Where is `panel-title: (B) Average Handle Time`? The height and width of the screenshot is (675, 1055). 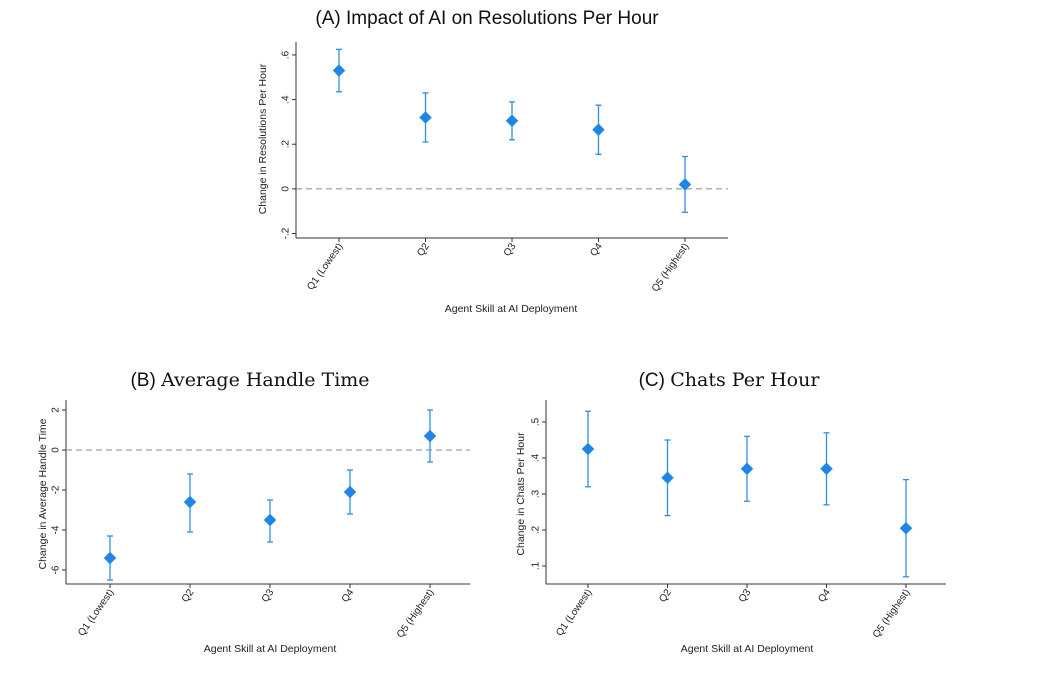 panel-title: (B) Average Handle Time is located at coordinates (249, 380).